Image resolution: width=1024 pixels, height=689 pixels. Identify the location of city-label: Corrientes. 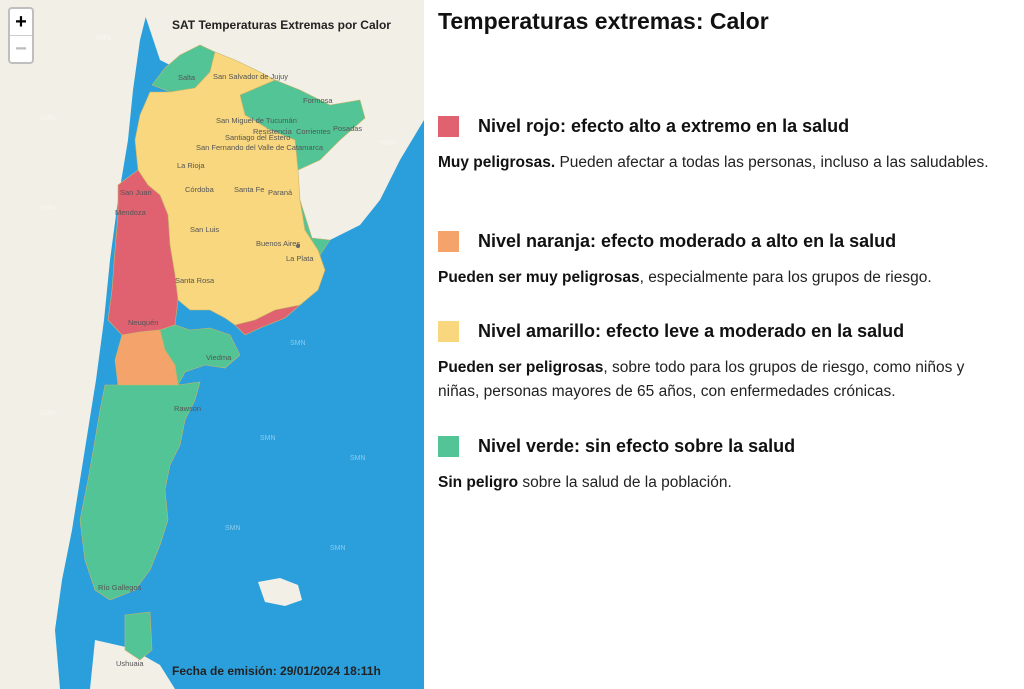
(313, 131).